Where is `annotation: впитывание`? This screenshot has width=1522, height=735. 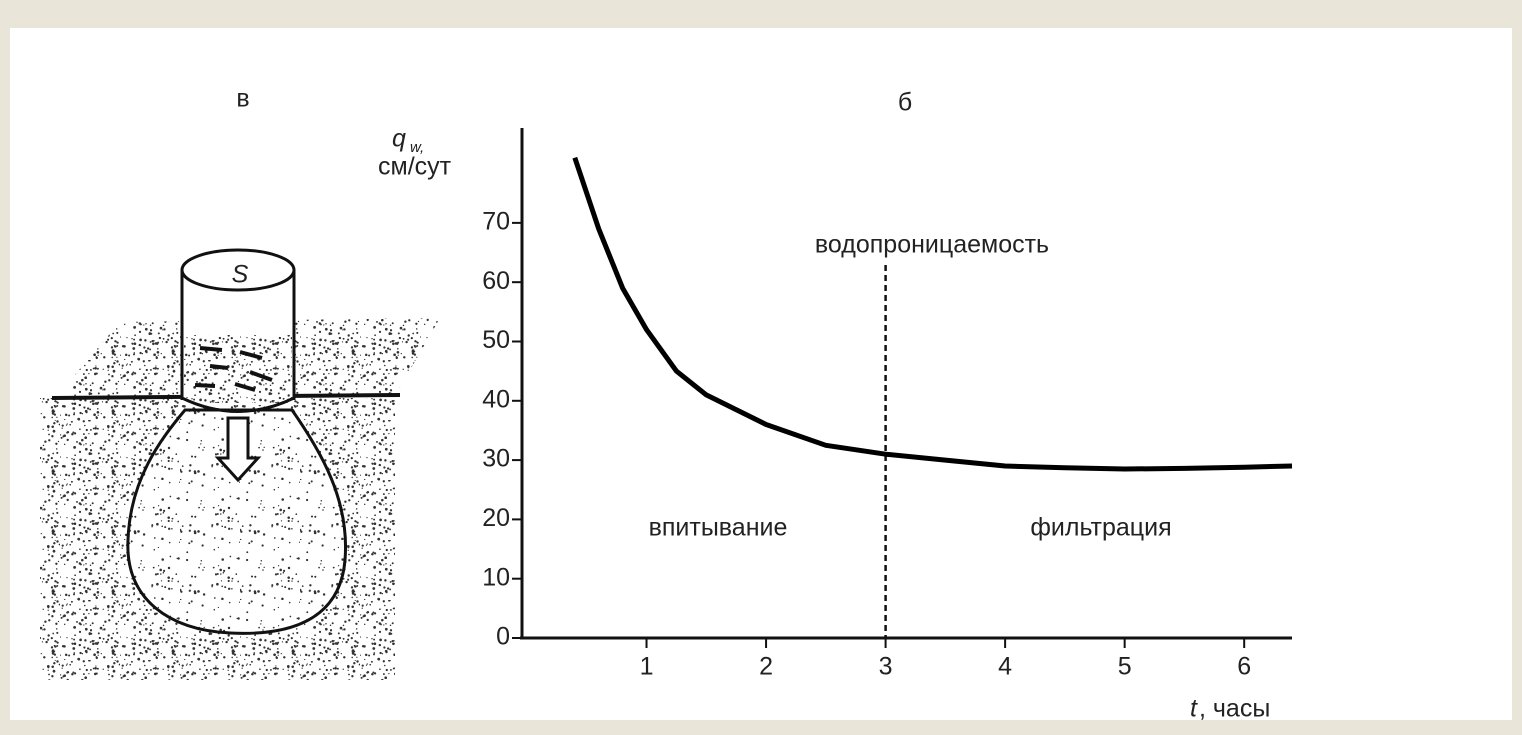
annotation: впитывание is located at coordinates (718, 528).